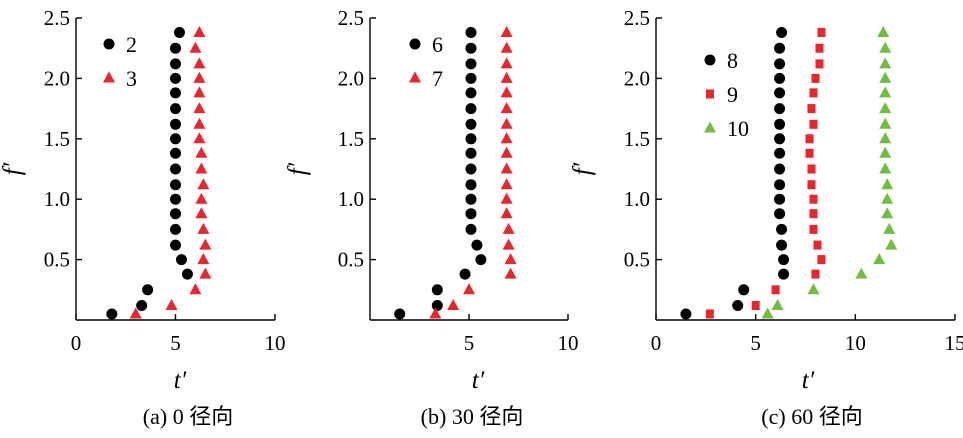  Describe the element at coordinates (637, 18) in the screenshot. I see `y-tick-label: 2.5` at that location.